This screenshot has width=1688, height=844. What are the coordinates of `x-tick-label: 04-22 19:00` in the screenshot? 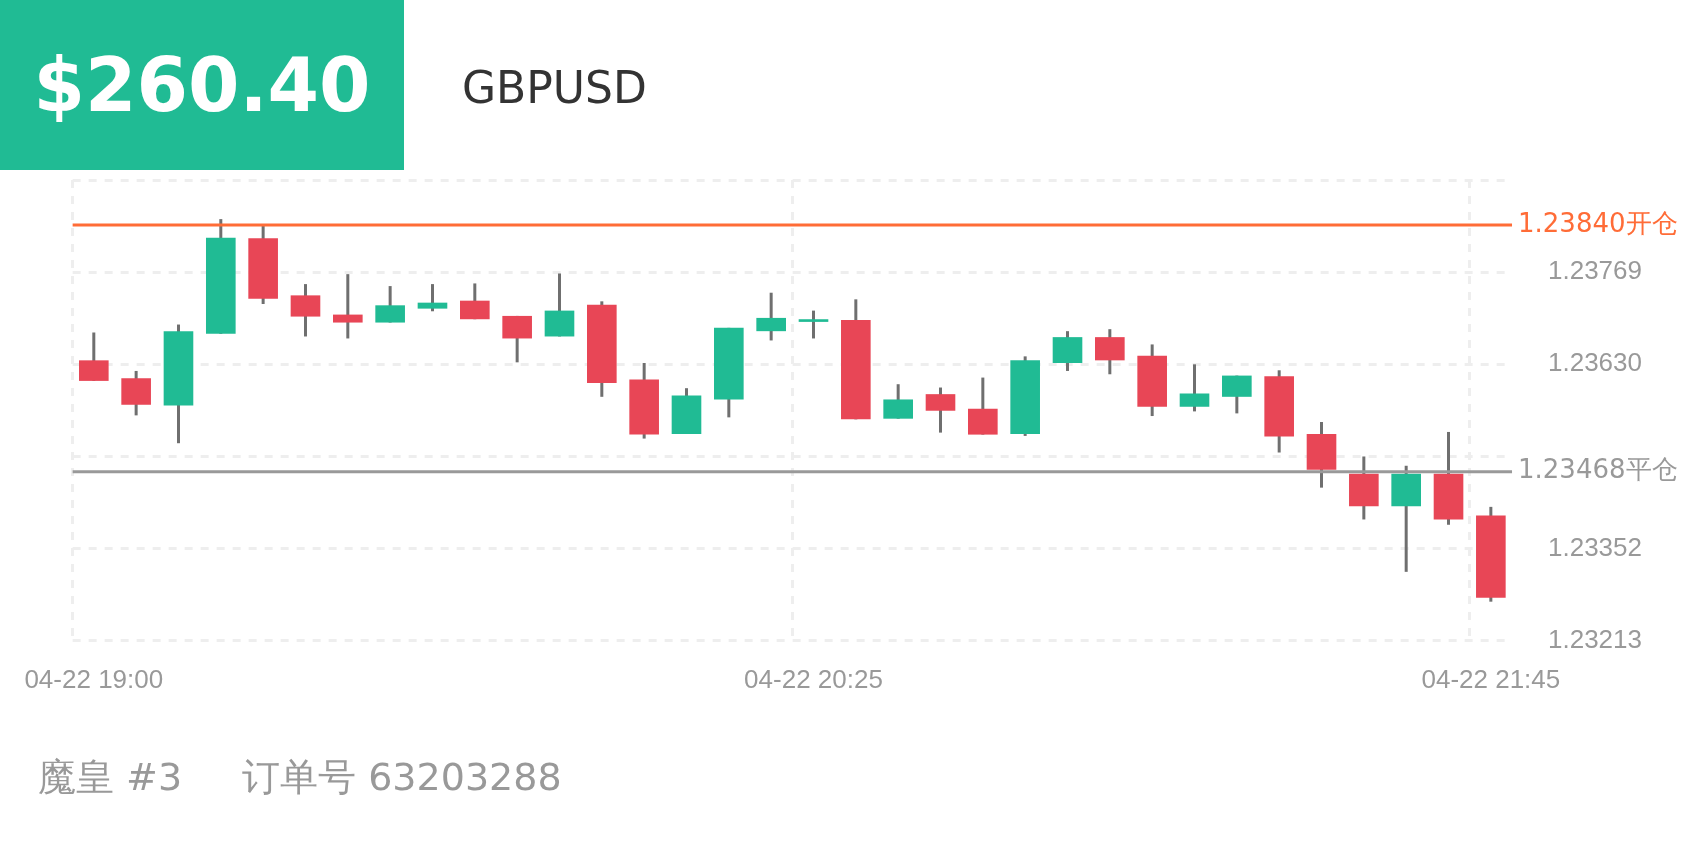 It's located at (94, 678).